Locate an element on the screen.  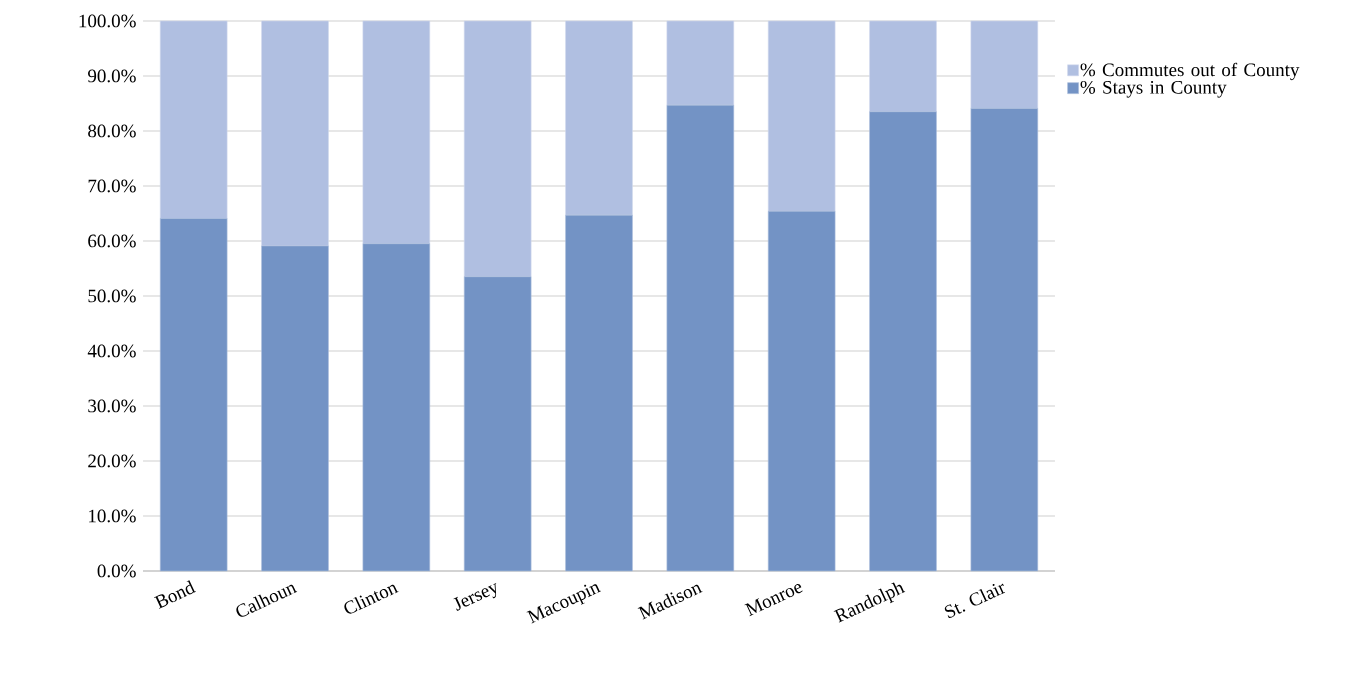
y-tick-label: 40.0% is located at coordinates (111, 351).